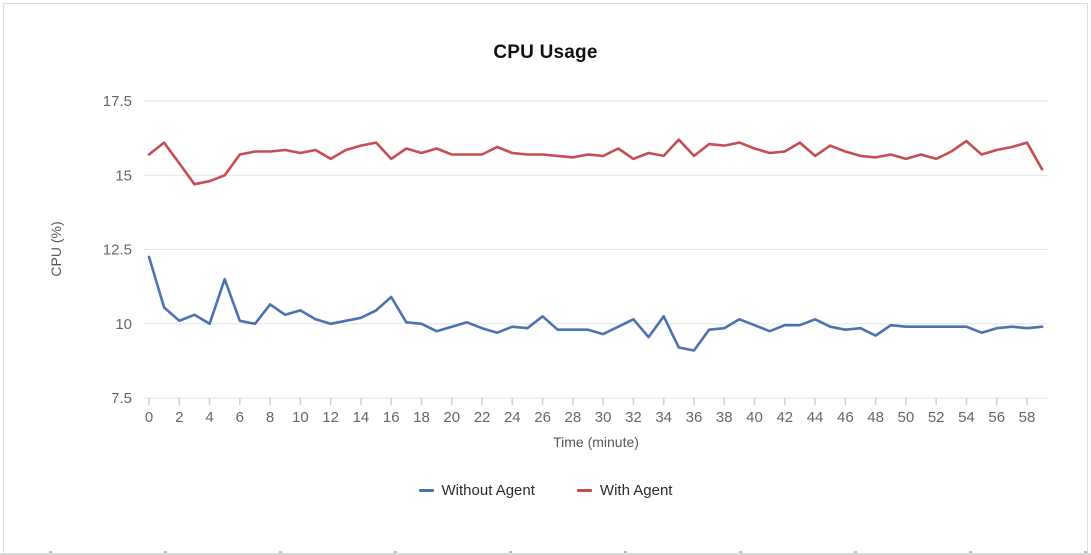 The image size is (1091, 555). What do you see at coordinates (451, 417) in the screenshot?
I see `x-tick-label-20: 20` at bounding box center [451, 417].